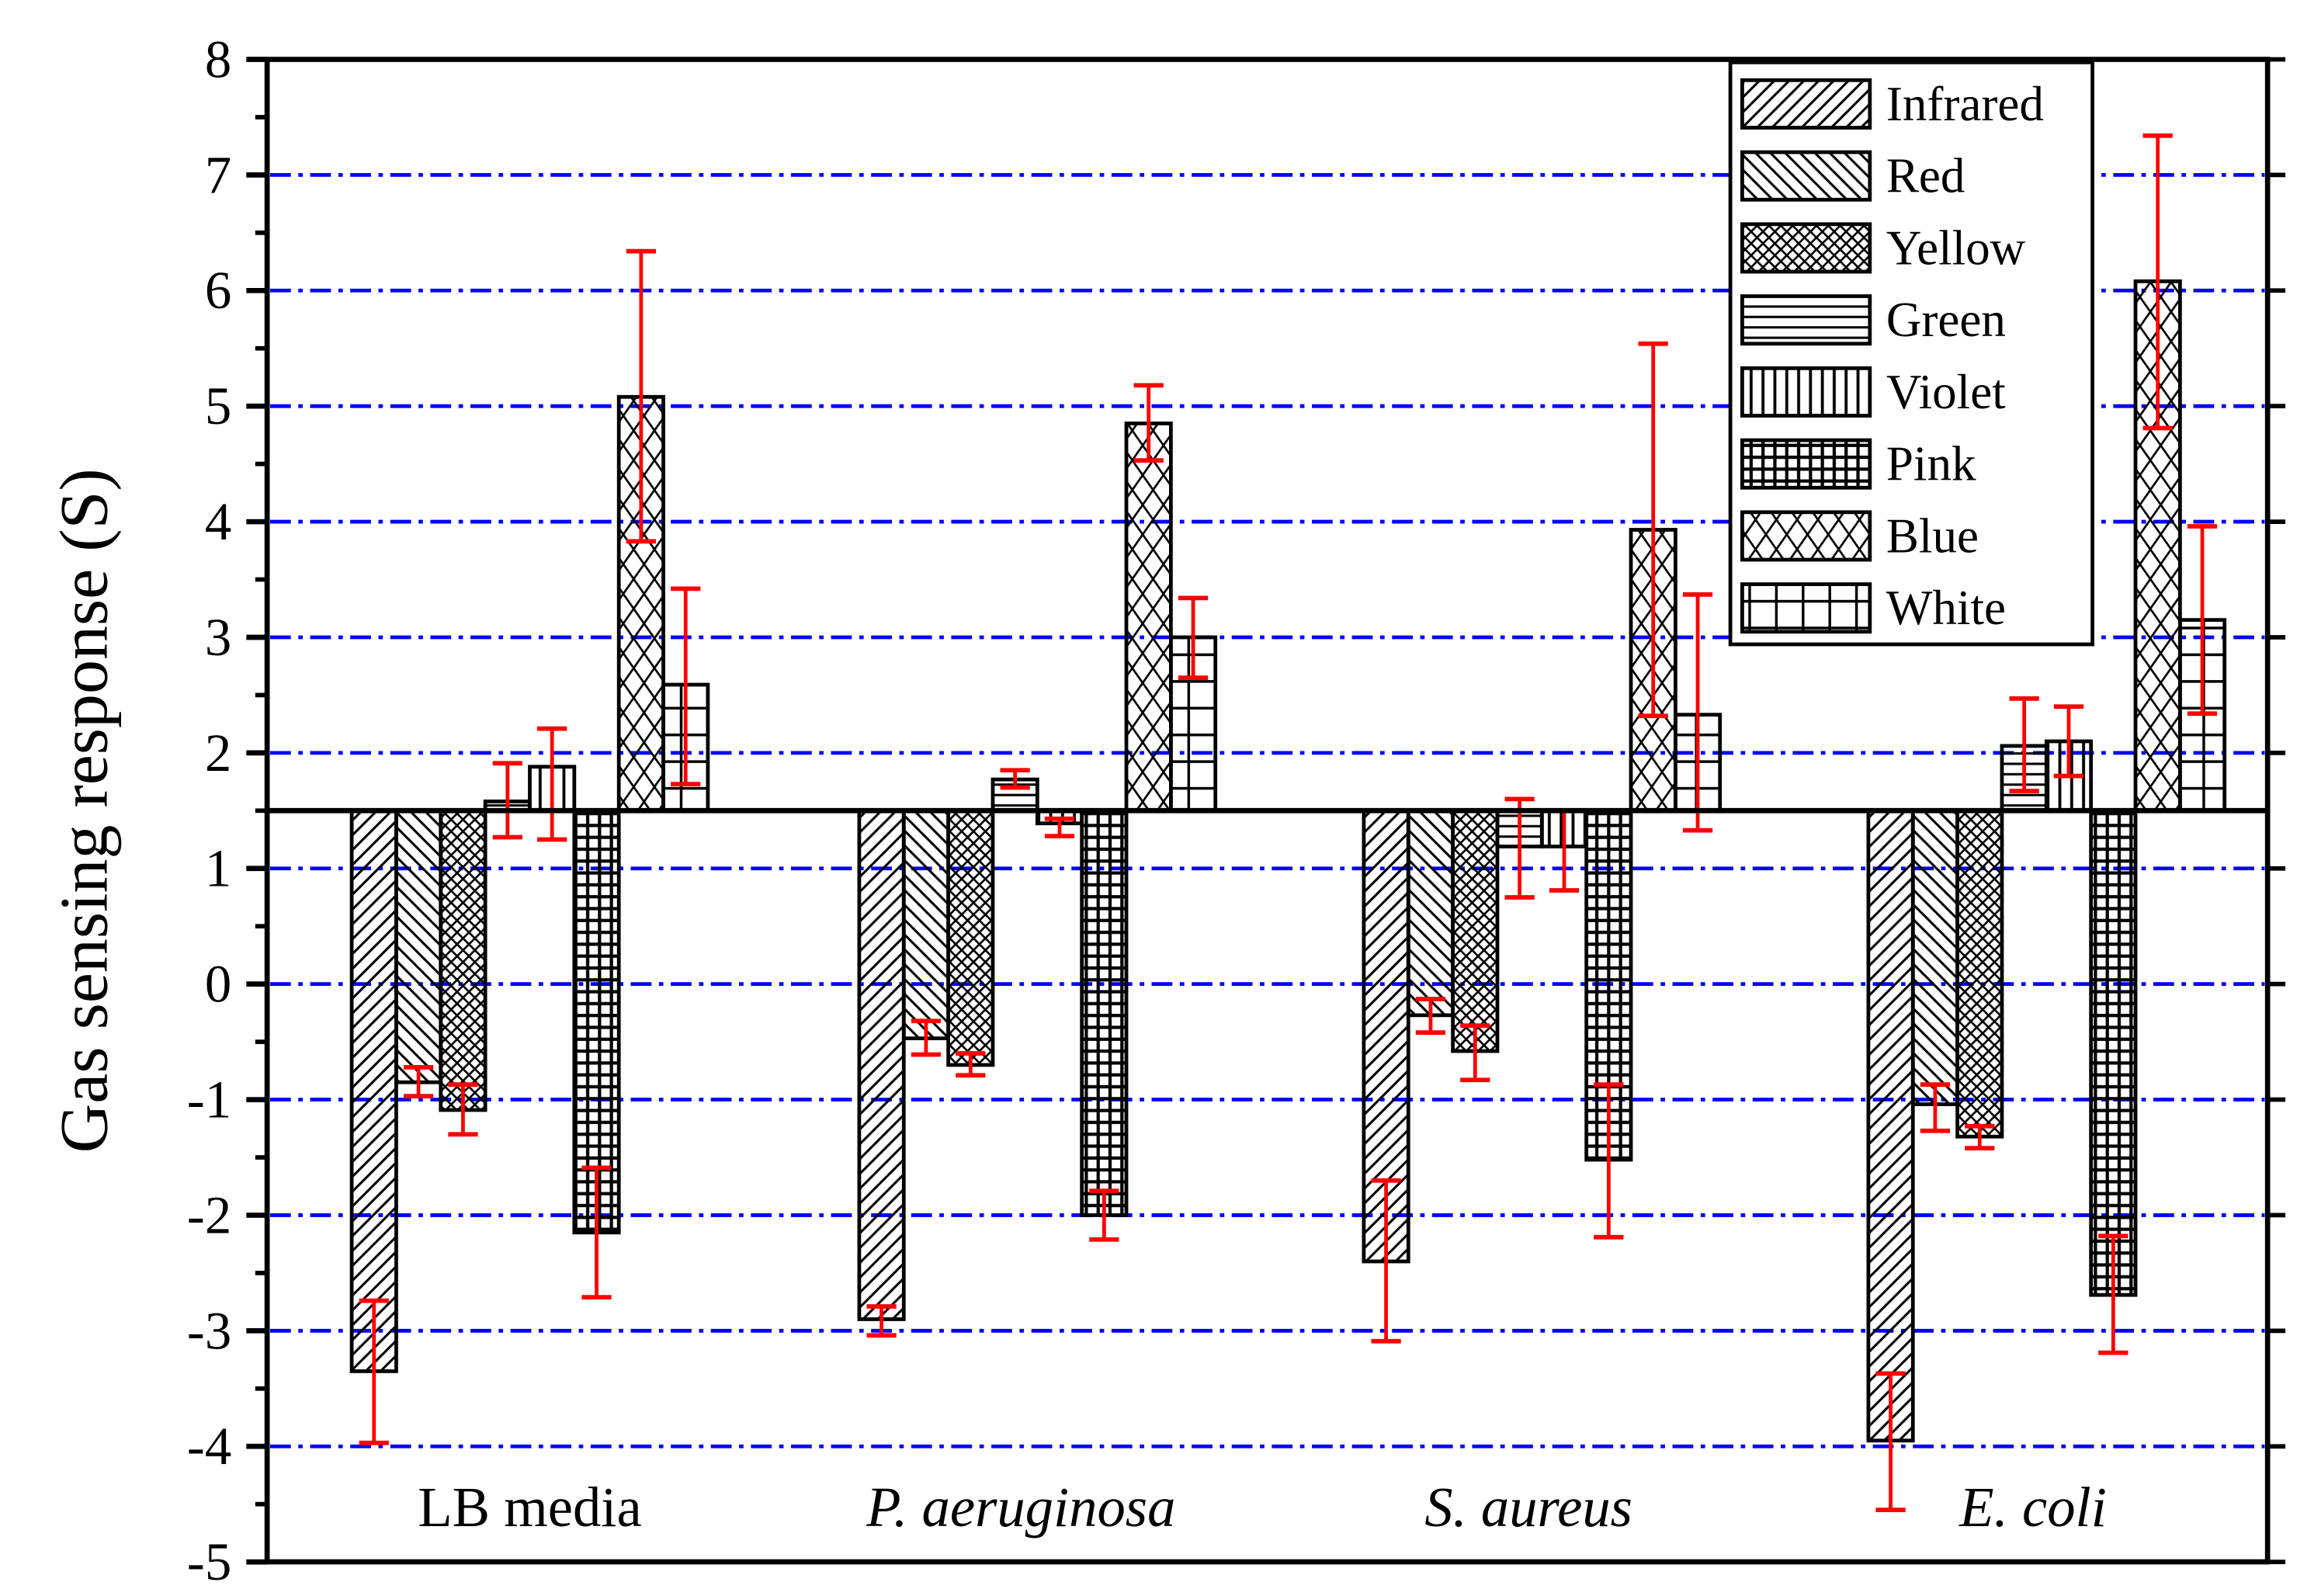 The width and height of the screenshot is (2321, 1596). Describe the element at coordinates (1946, 392) in the screenshot. I see `legend-label: Violet` at that location.